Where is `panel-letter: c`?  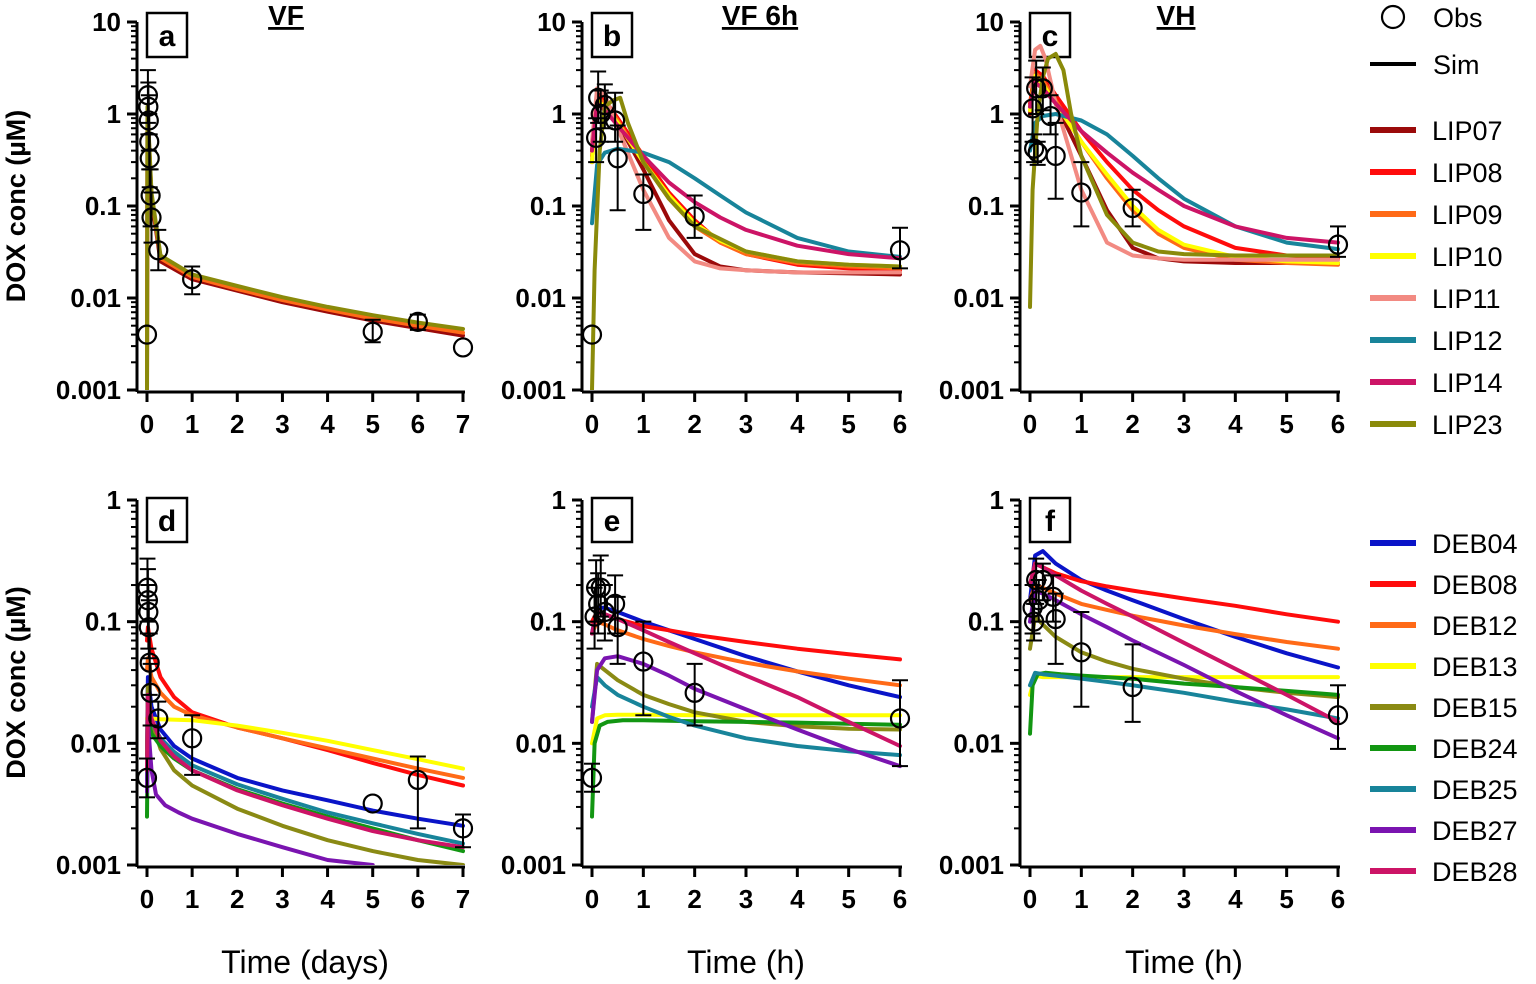
panel-letter: c is located at coordinates (1050, 36).